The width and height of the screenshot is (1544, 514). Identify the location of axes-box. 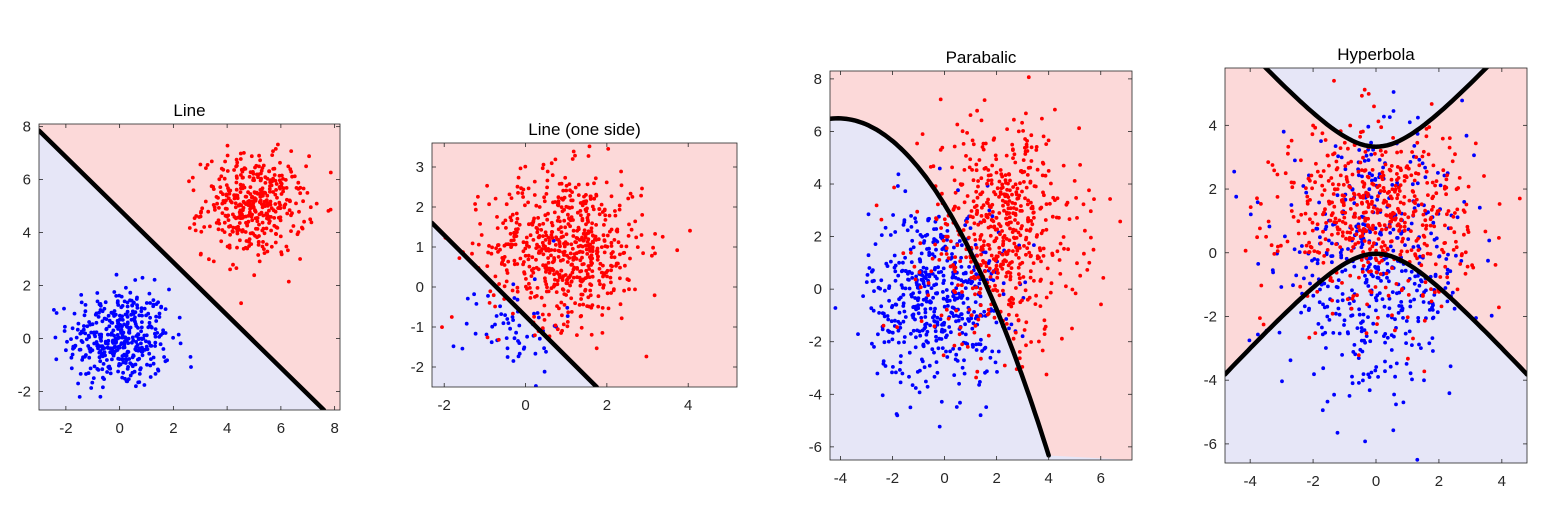
(584, 265).